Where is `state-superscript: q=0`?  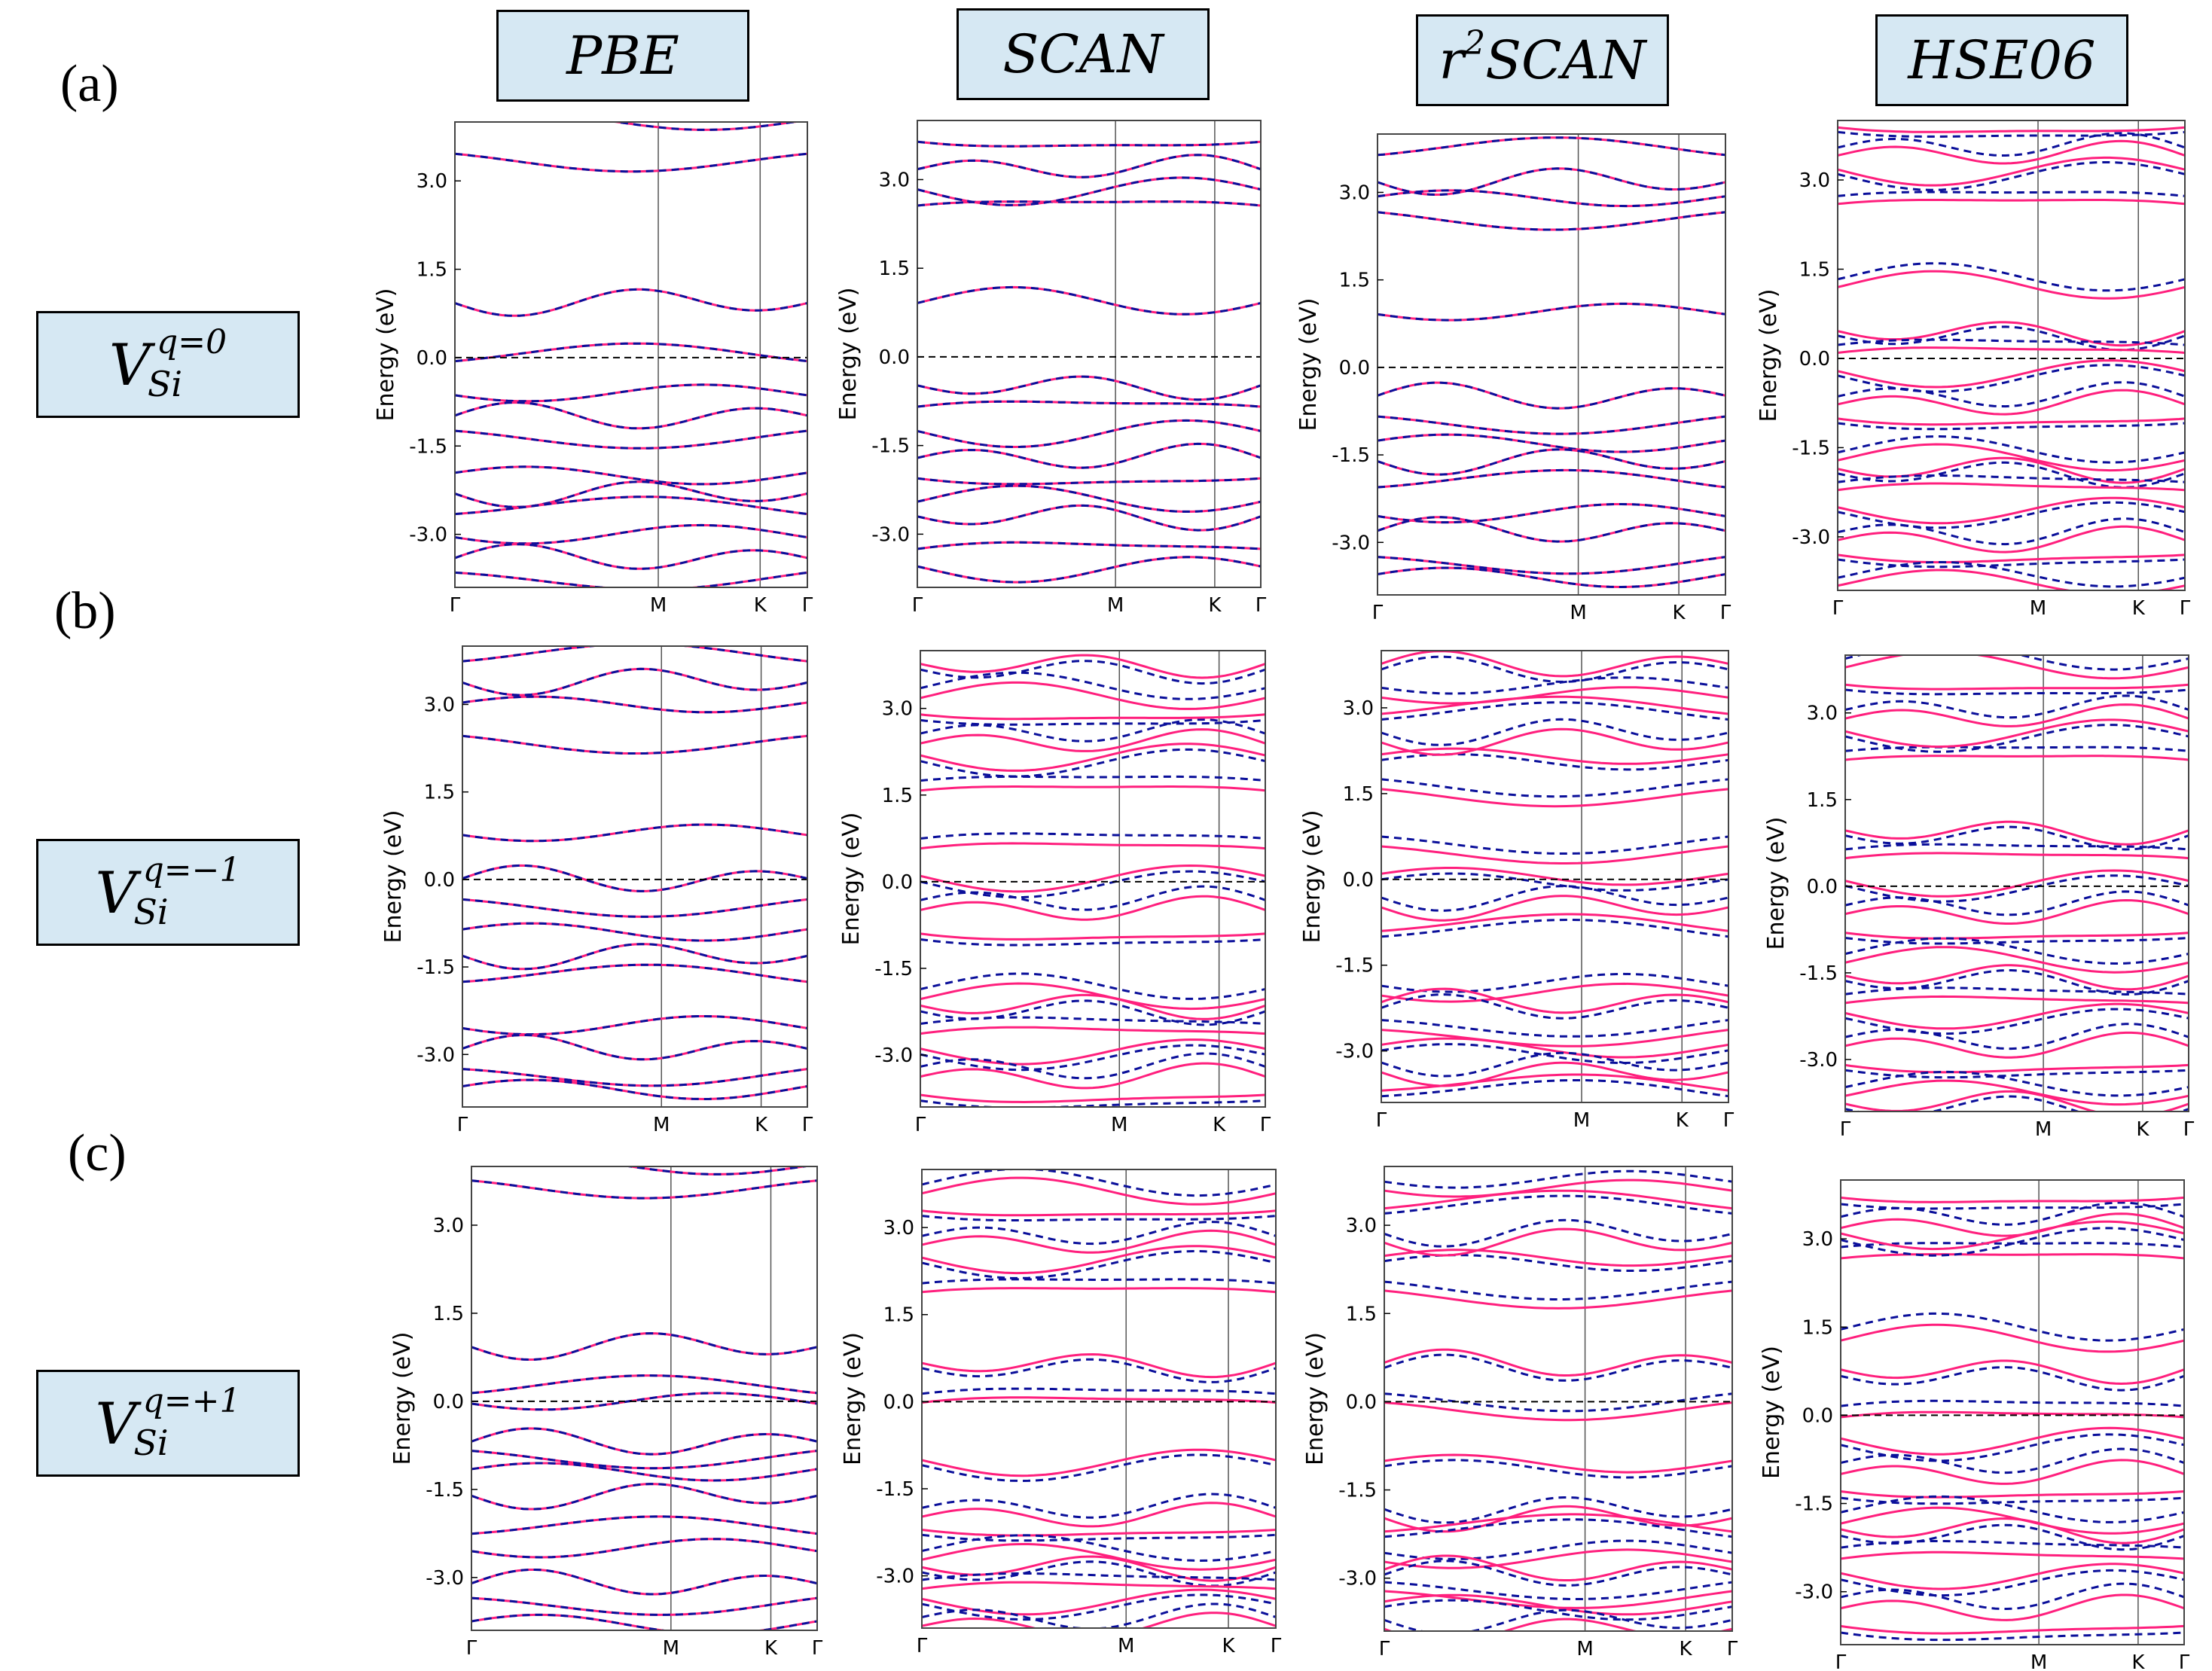 state-superscript: q=0 is located at coordinates (192, 341).